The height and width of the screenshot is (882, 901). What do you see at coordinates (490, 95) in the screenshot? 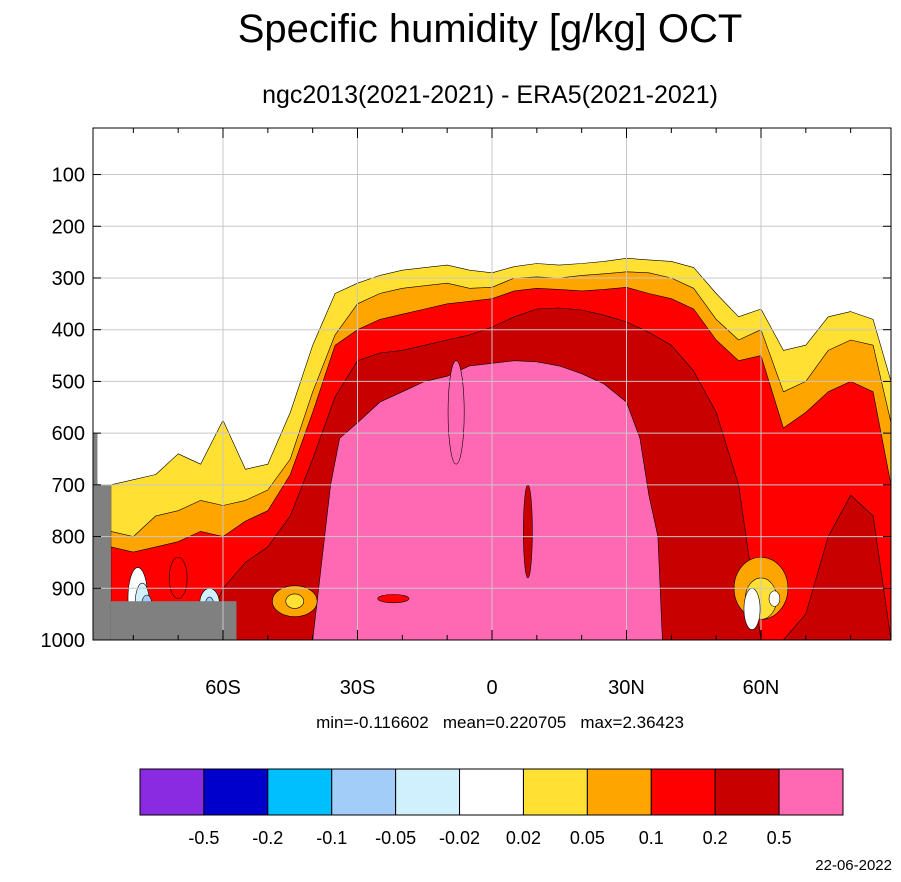
I see `chart-subtitle: ngc2013(2021-2021) - ERA5(2021-2021)` at bounding box center [490, 95].